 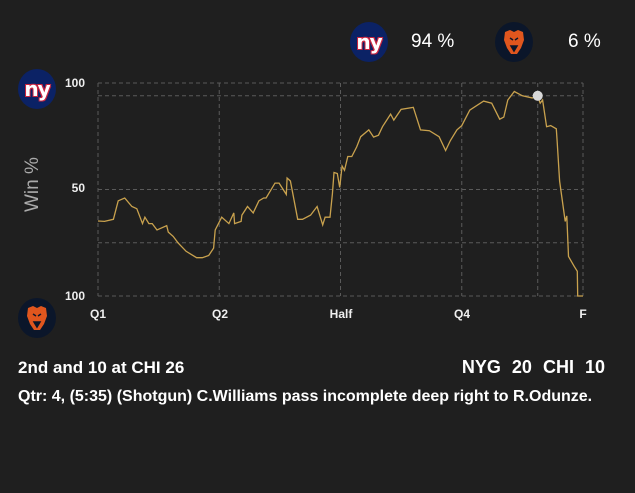 What do you see at coordinates (220, 314) in the screenshot?
I see `x-tick-label: Q2` at bounding box center [220, 314].